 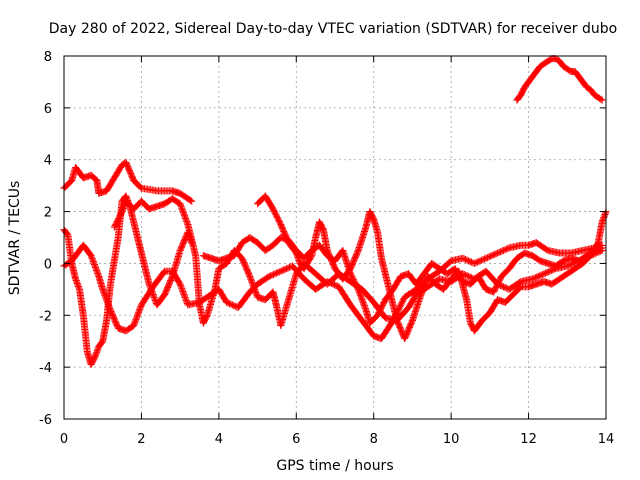 What do you see at coordinates (48, 213) in the screenshot?
I see `y-tick-label: 2` at bounding box center [48, 213].